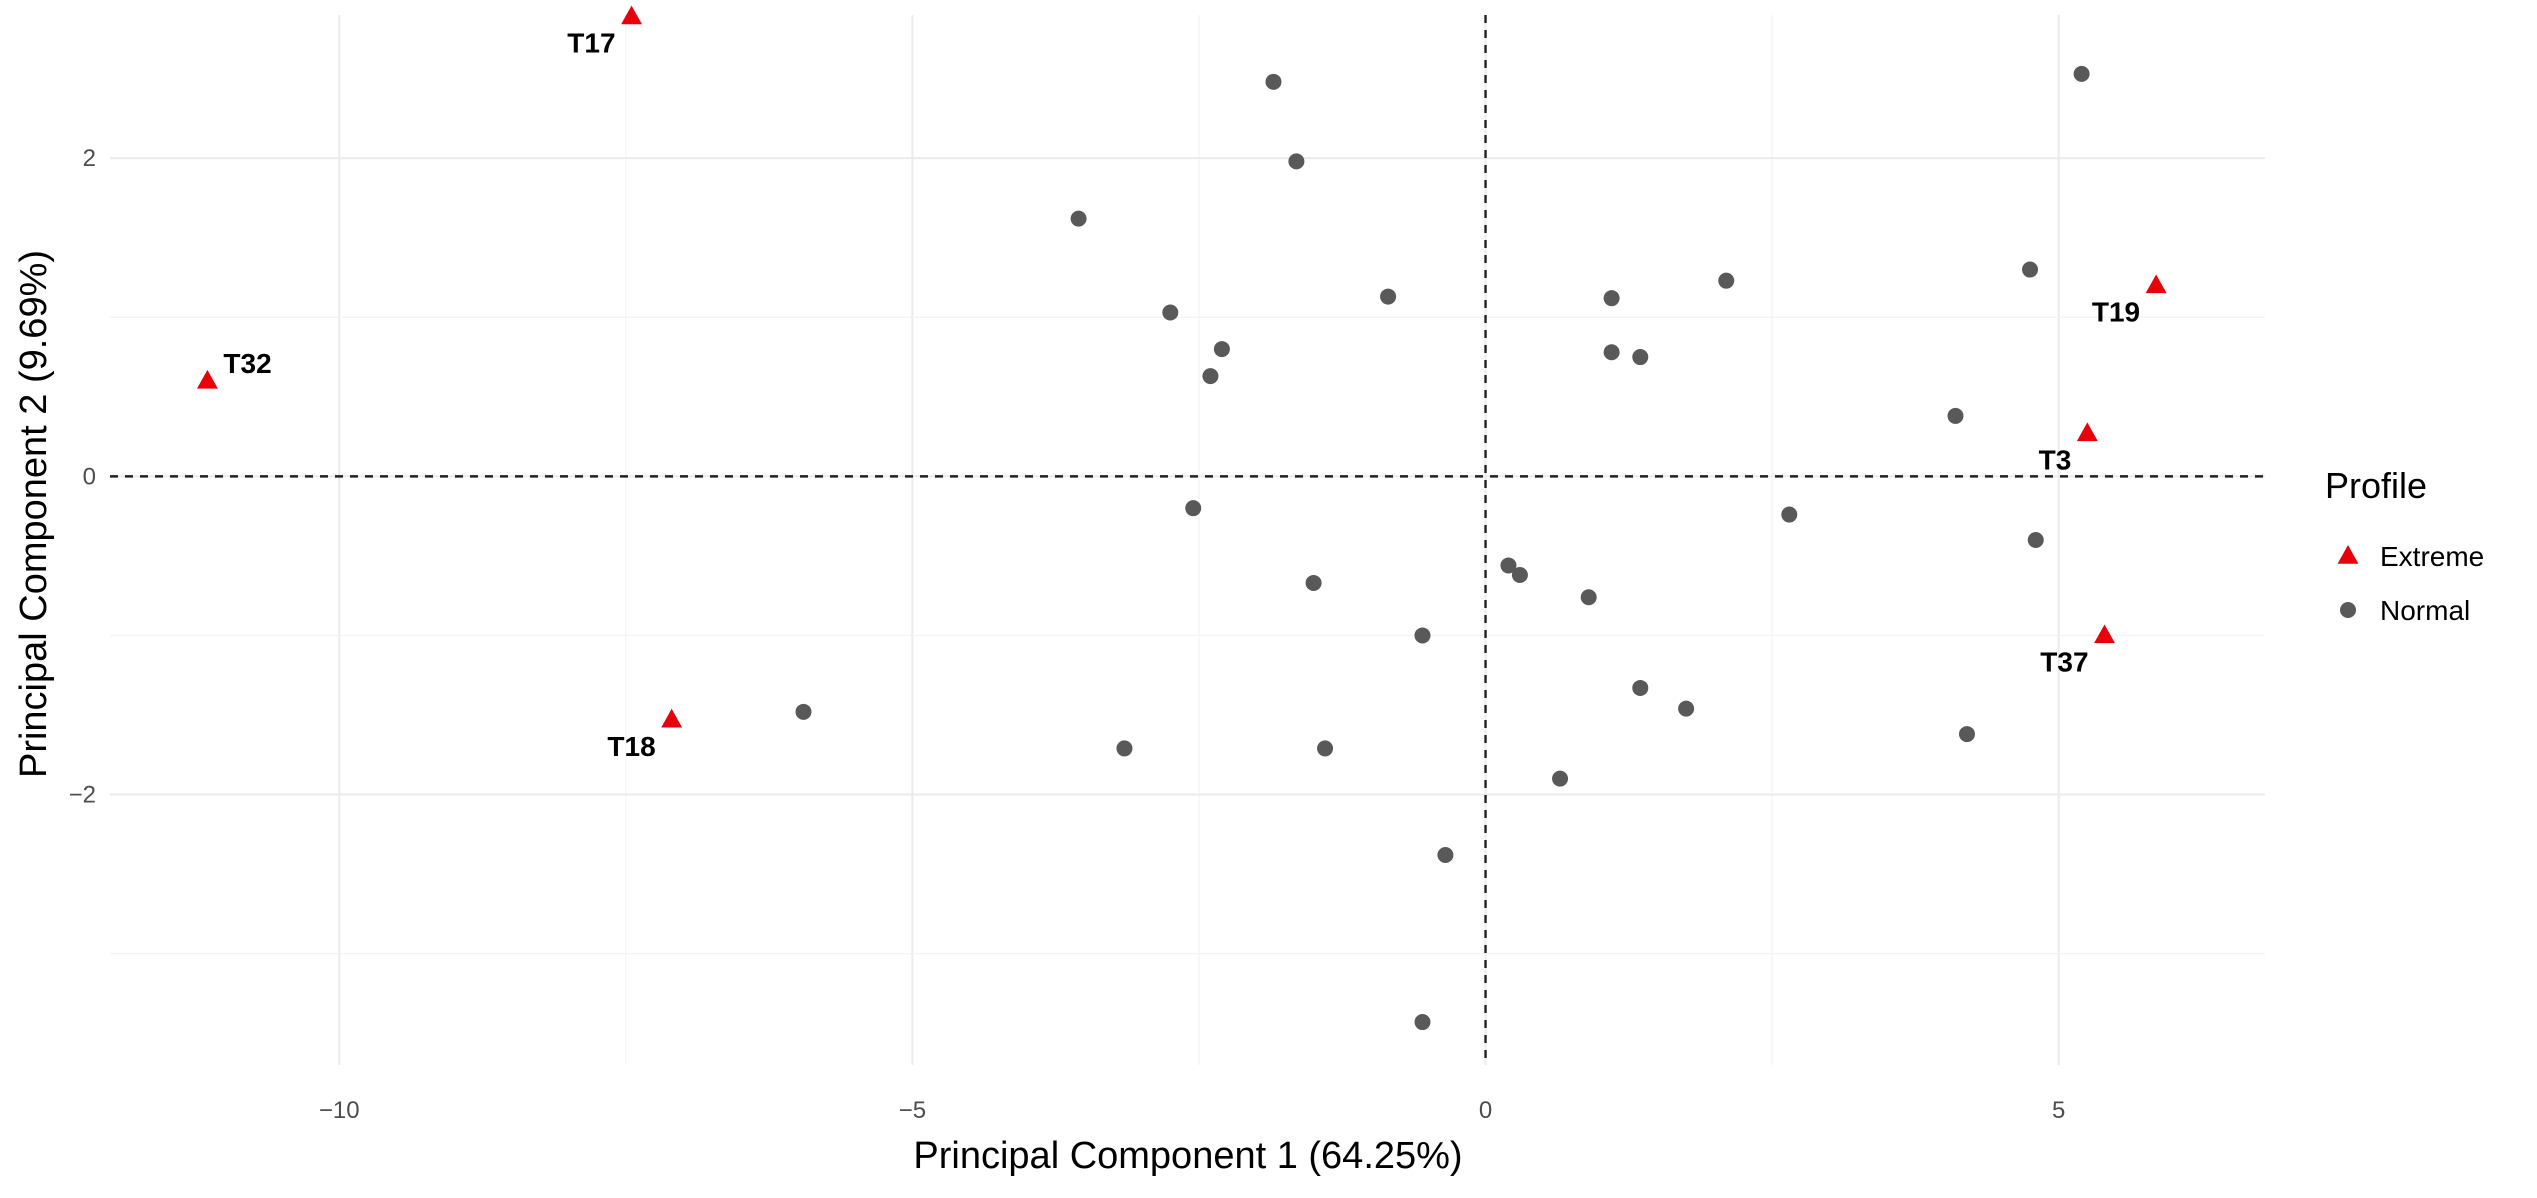 The image size is (2537, 1198). I want to click on point-label: T19, so click(2116, 311).